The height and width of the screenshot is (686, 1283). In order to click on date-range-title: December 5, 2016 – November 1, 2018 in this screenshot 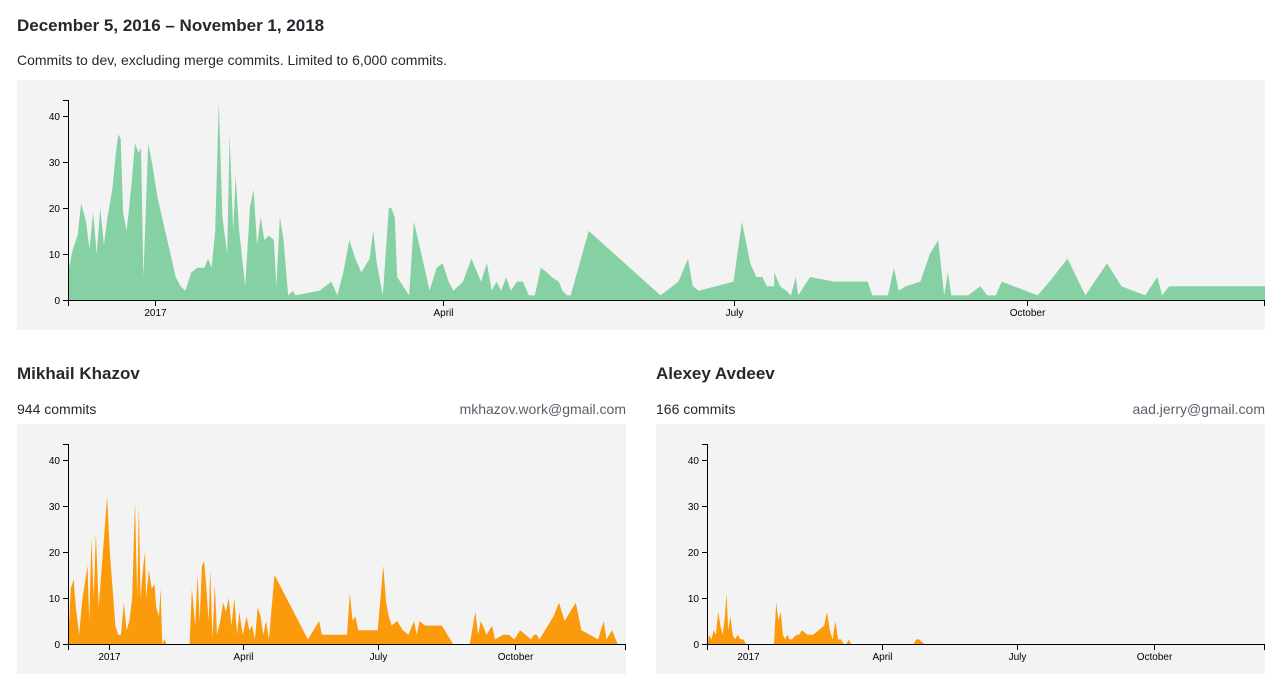, I will do `click(171, 25)`.